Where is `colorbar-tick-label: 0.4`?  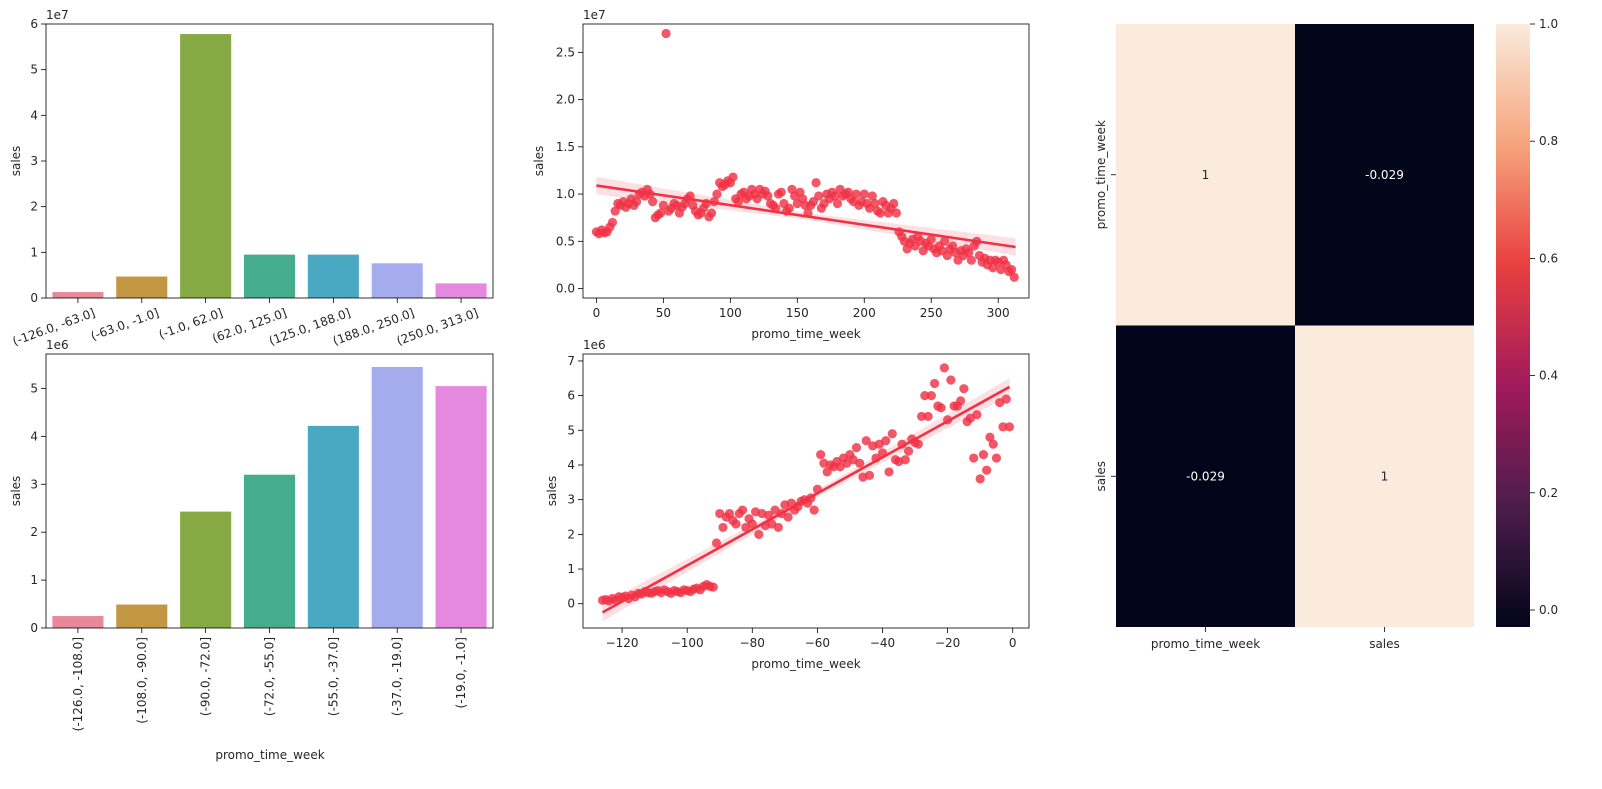
colorbar-tick-label: 0.4 is located at coordinates (1548, 376).